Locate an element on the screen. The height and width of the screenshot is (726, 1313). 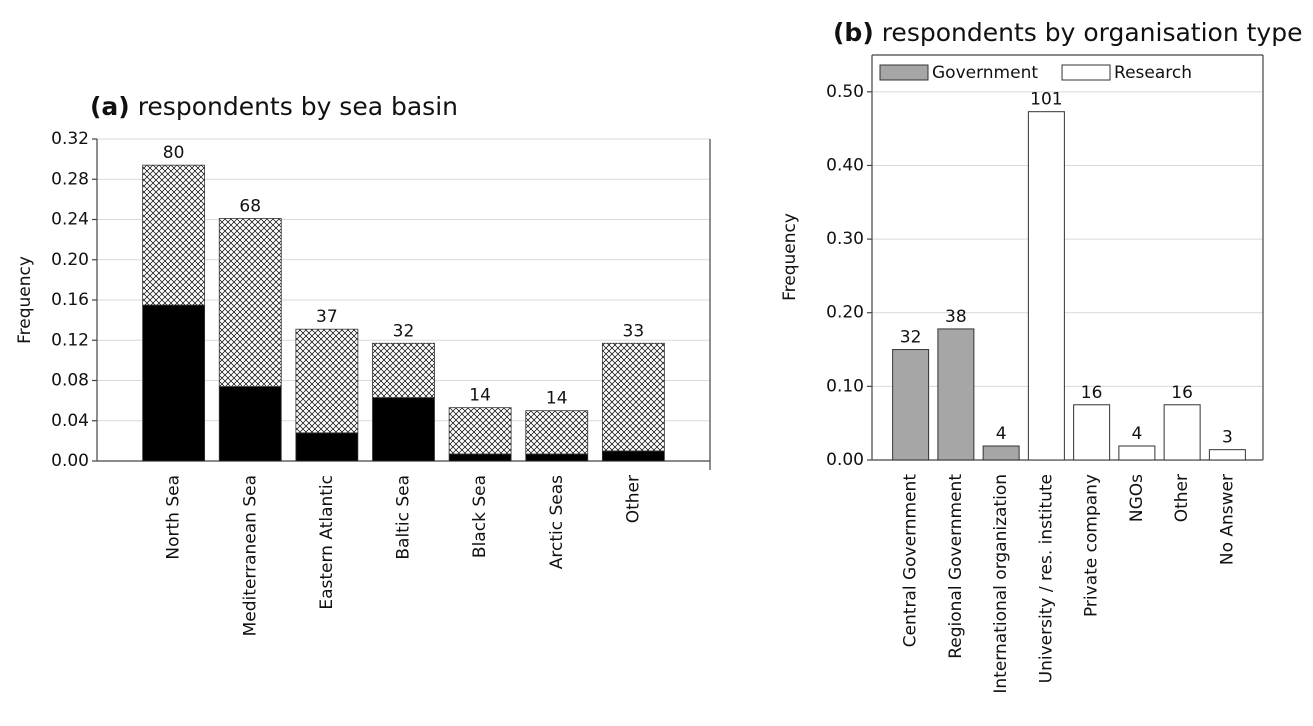
y-tick-label: 0.12 is located at coordinates (70, 340).